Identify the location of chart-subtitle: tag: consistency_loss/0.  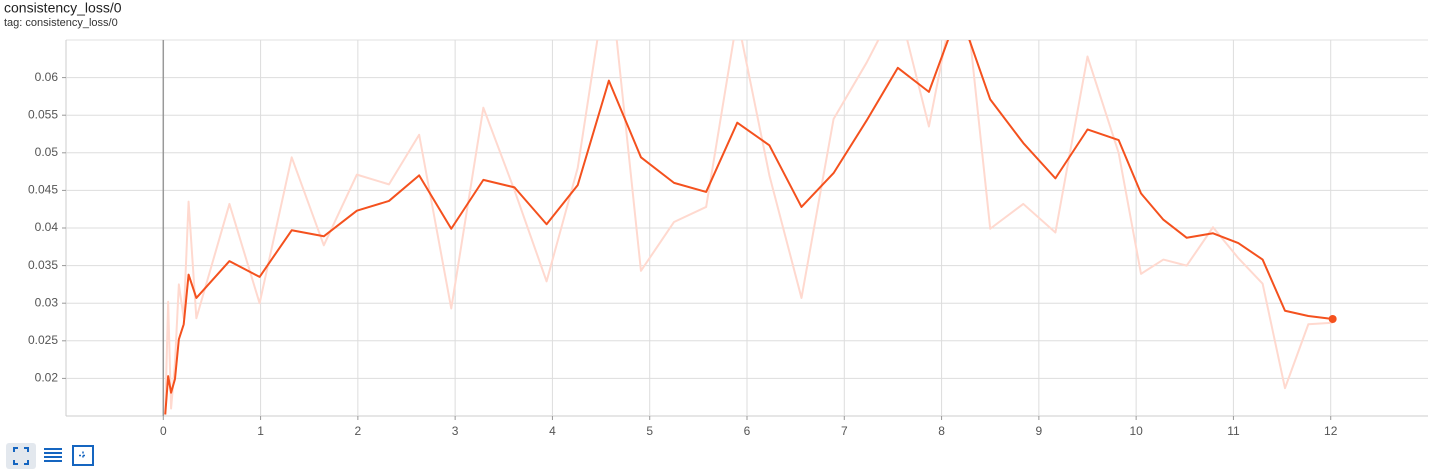
(61, 23).